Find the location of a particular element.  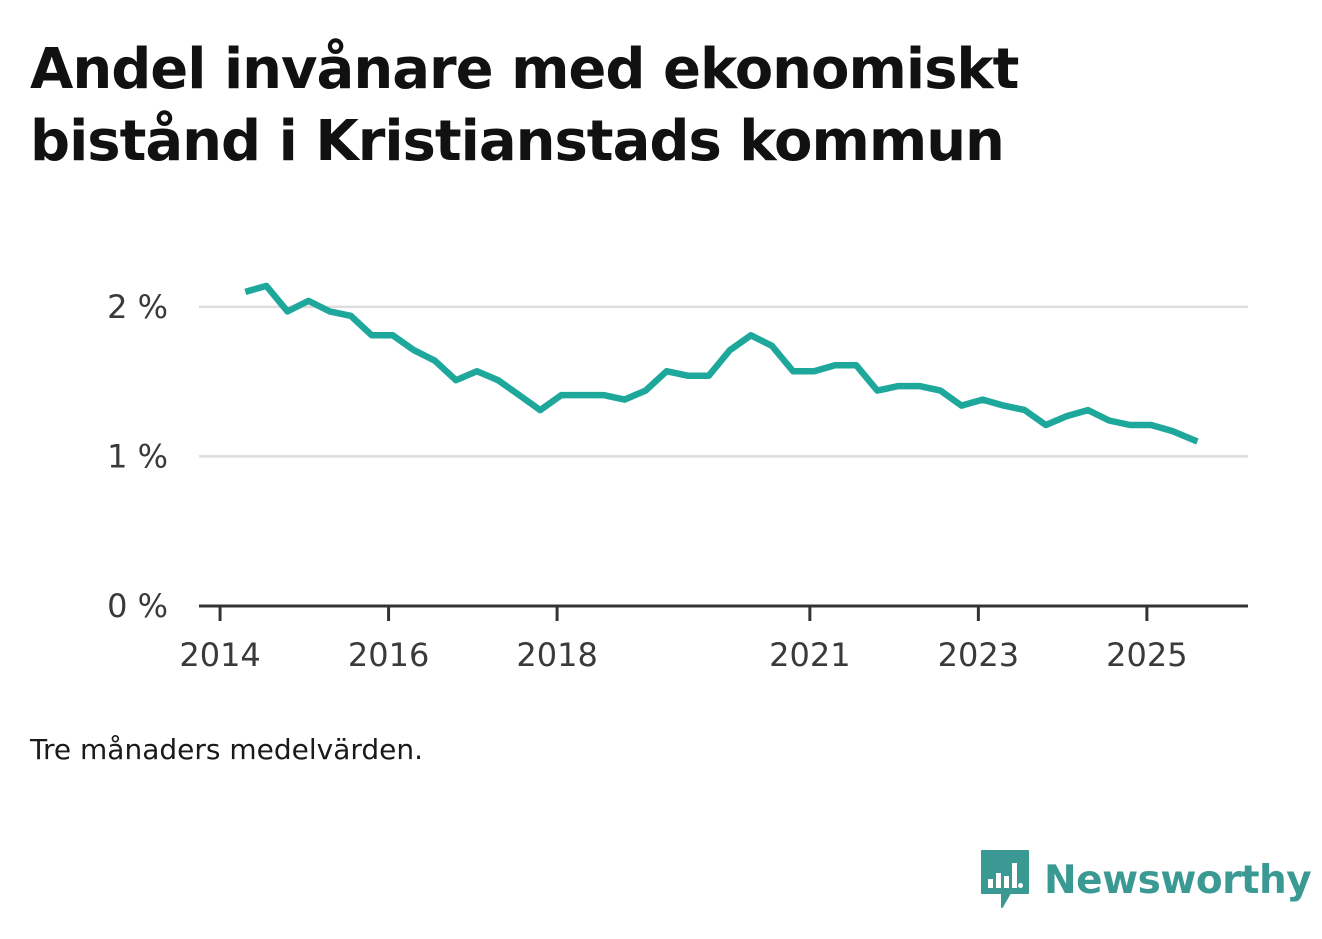

brand-name: Newsworthy is located at coordinates (1178, 880).